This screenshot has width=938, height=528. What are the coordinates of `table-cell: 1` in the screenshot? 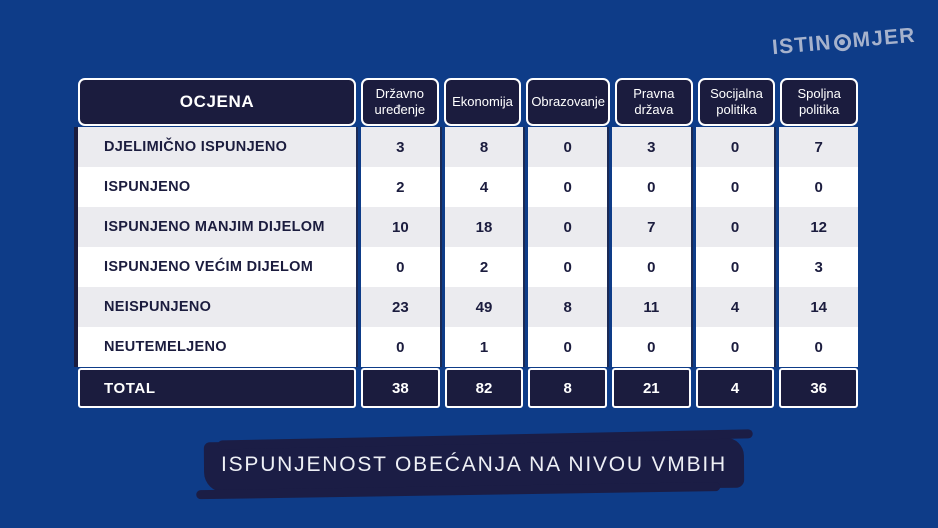 It's located at (484, 347).